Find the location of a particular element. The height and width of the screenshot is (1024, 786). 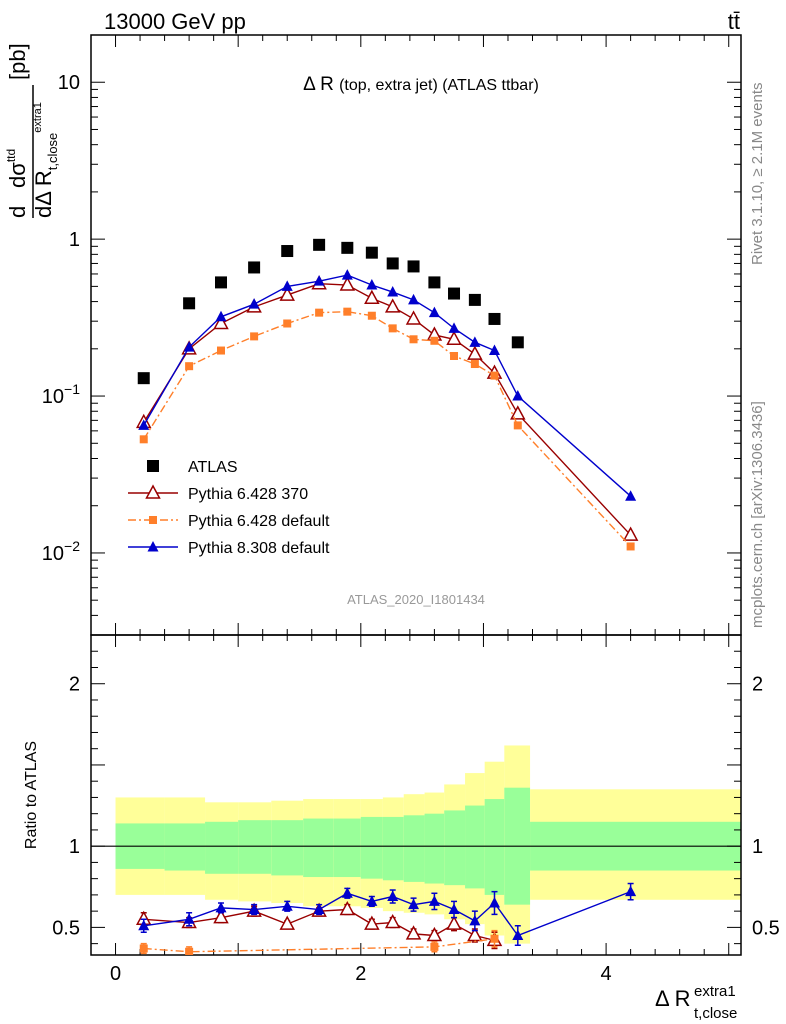

mcplots-label: mcplots.cern.ch [arXiv:1306.3436] is located at coordinates (757, 514).